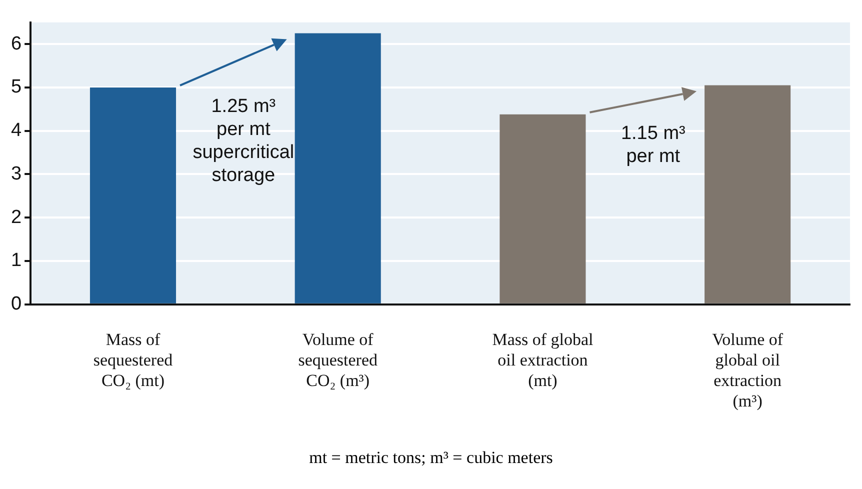  I want to click on y-tick-label: 2, so click(16, 217).